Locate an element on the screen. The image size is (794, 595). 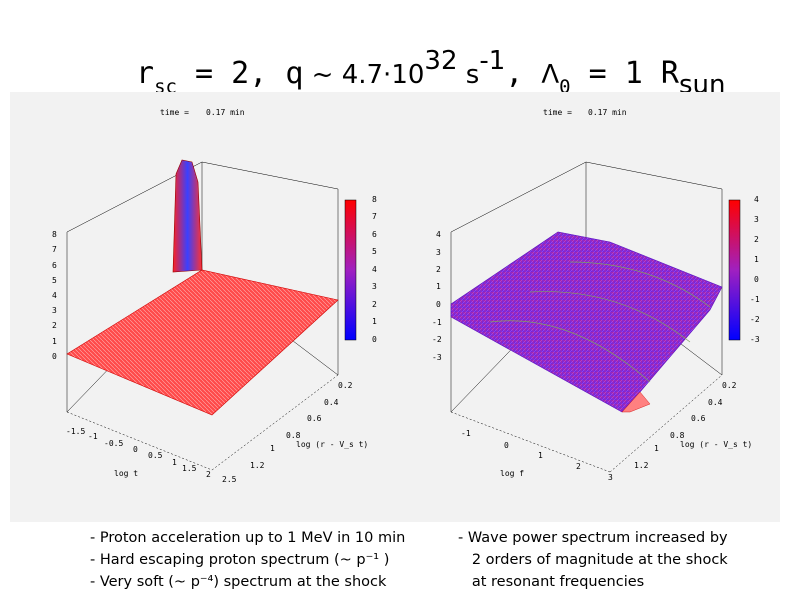
left-time-label: time = is located at coordinates (174, 112).